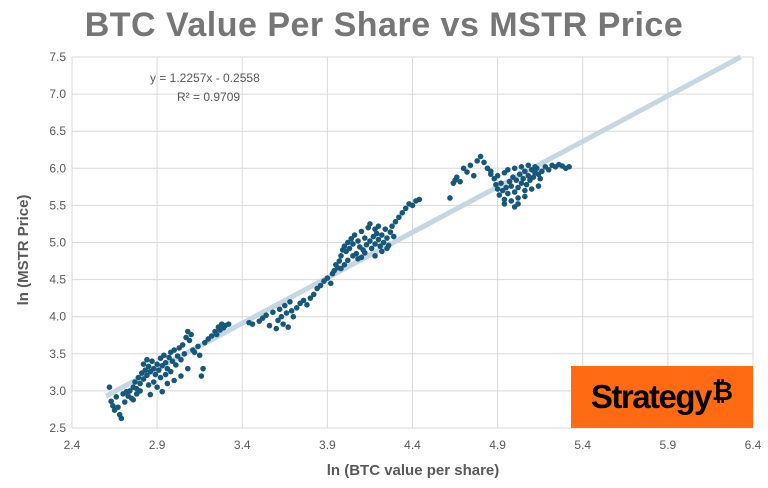 This screenshot has width=768, height=488. Describe the element at coordinates (651, 396) in the screenshot. I see `logo-wordmark: Strategy` at that location.